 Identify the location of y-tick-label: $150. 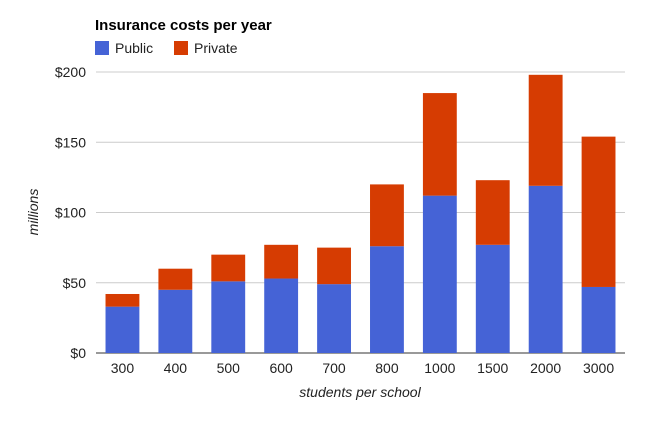
(70, 142).